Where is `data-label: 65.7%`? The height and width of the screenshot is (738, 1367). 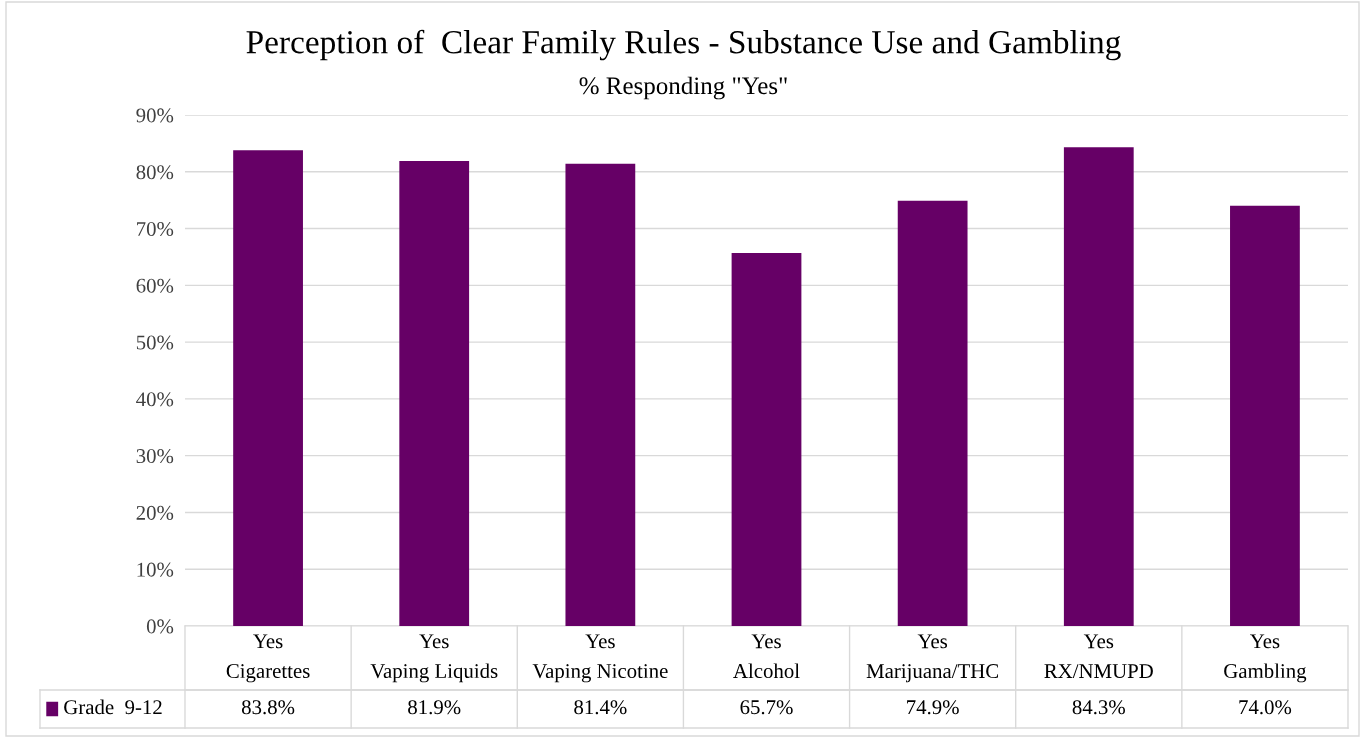 data-label: 65.7% is located at coordinates (766, 707).